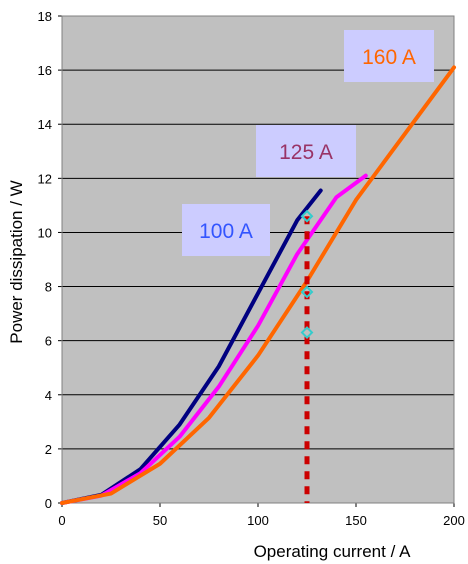 Image resolution: width=468 pixels, height=564 pixels. What do you see at coordinates (48, 395) in the screenshot?
I see `y-tick-label: 4` at bounding box center [48, 395].